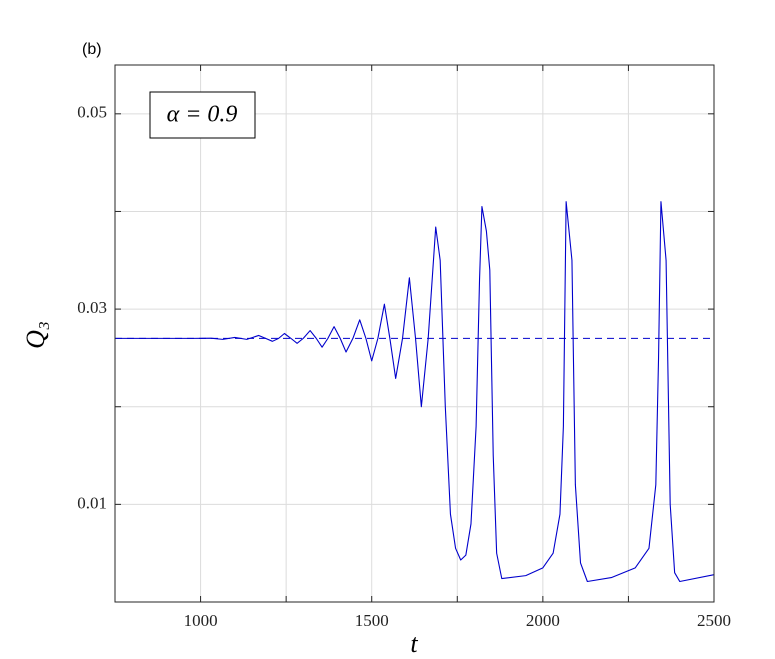 This screenshot has height=659, width=775. What do you see at coordinates (714, 620) in the screenshot?
I see `x-tick-label: 2500` at bounding box center [714, 620].